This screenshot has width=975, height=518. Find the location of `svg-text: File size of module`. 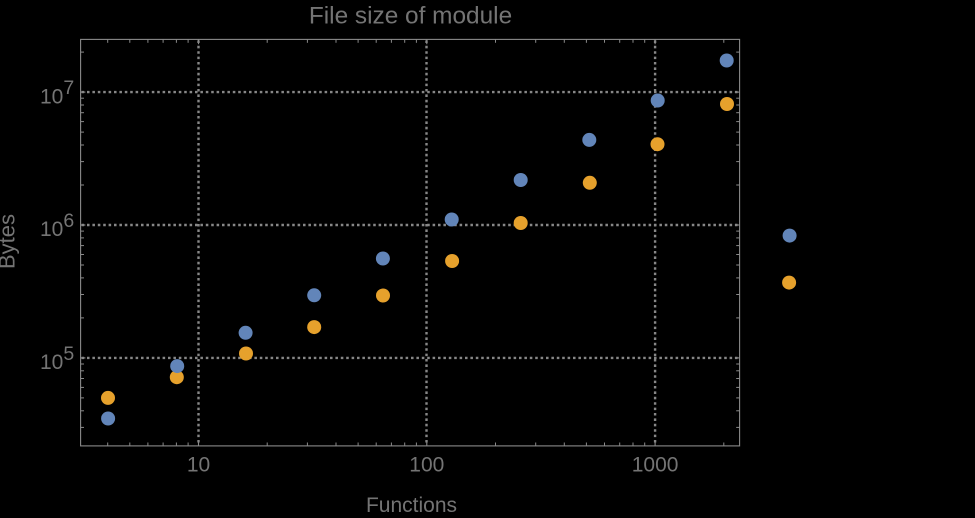

svg-text: File size of module is located at coordinates (410, 16).